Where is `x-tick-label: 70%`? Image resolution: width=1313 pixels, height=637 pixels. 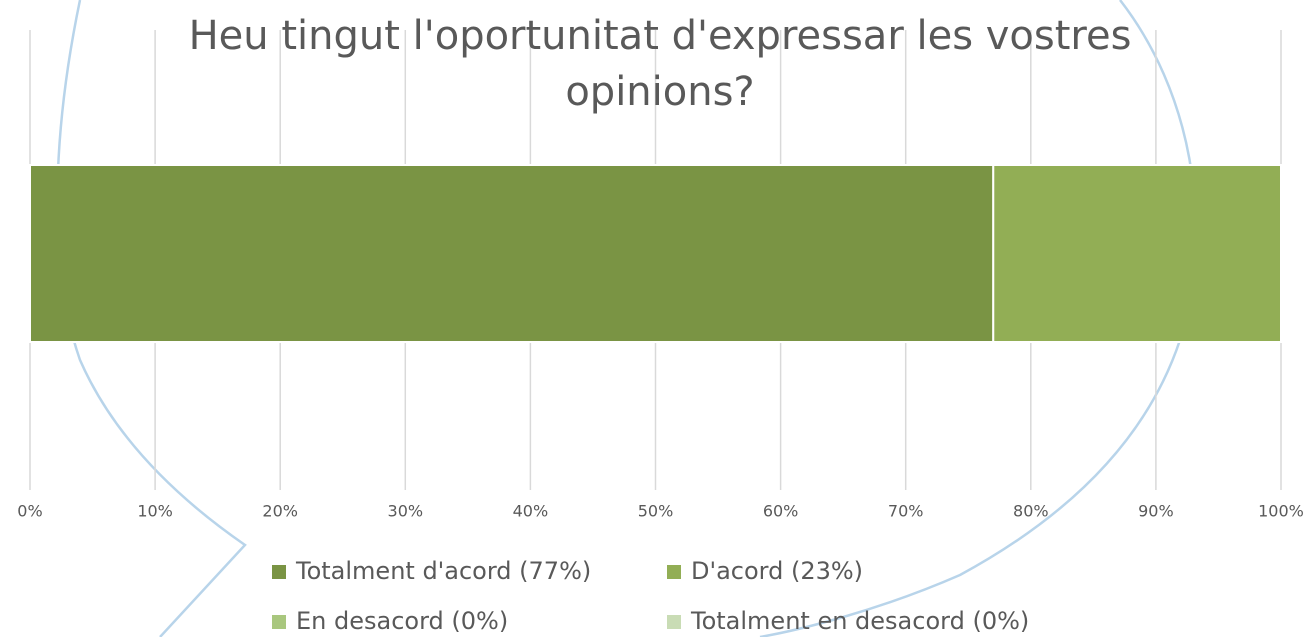 x-tick-label: 70% is located at coordinates (906, 511).